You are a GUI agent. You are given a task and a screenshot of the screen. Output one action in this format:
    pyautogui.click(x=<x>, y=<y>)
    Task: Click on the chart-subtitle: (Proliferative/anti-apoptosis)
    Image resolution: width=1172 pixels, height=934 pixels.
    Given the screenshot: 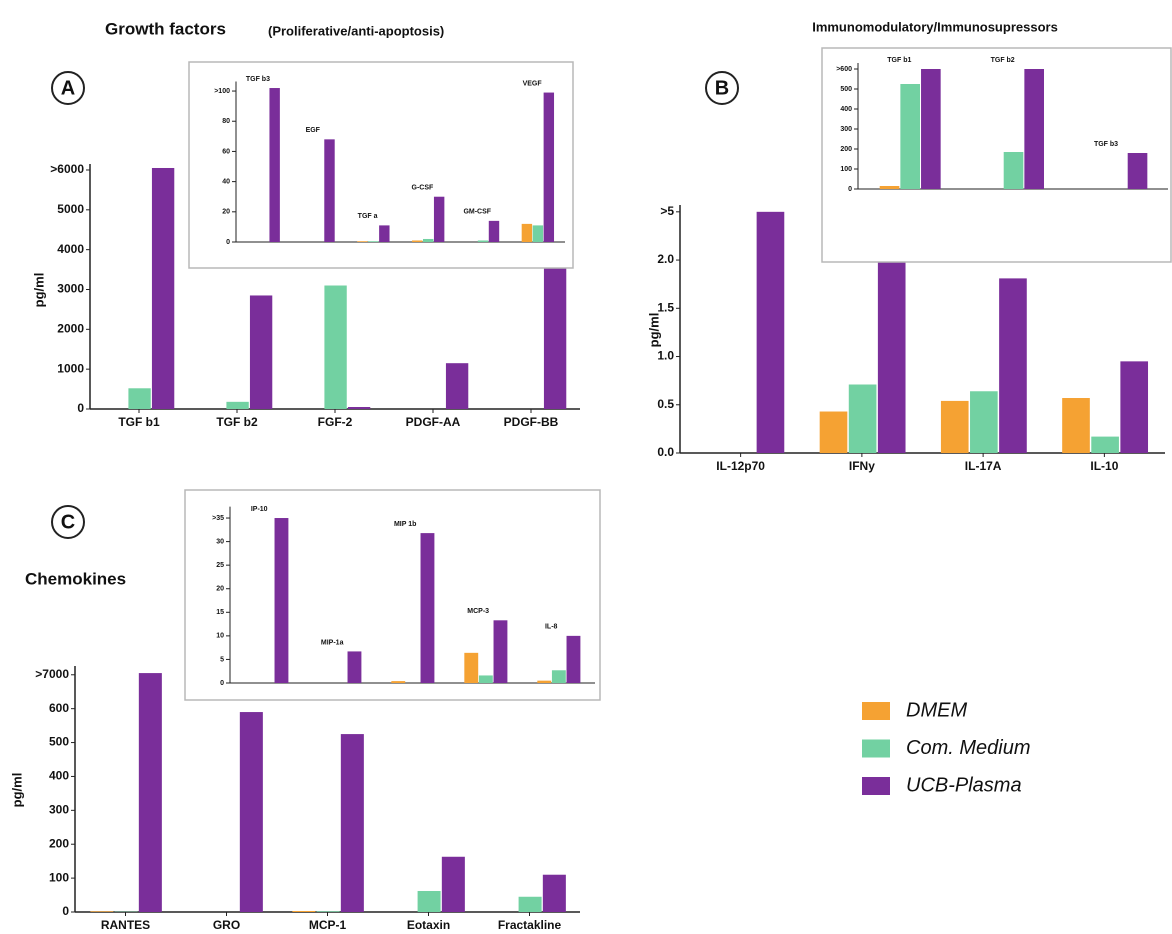 What is the action you would take?
    pyautogui.click(x=356, y=30)
    